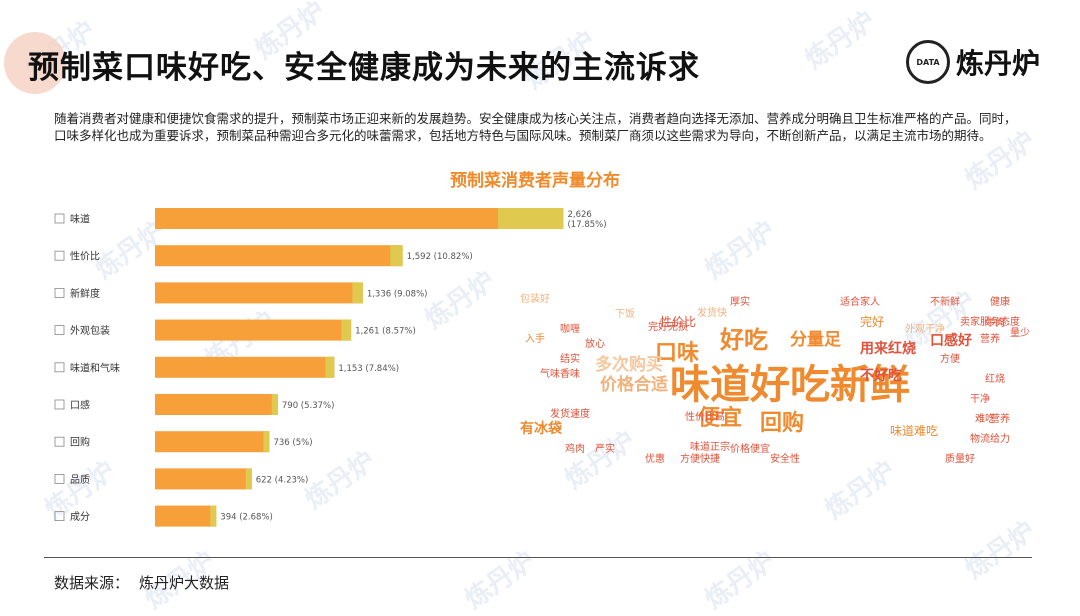 The height and width of the screenshot is (616, 1080). Describe the element at coordinates (1020, 333) in the screenshot. I see `word-cloud-term: 量少` at that location.